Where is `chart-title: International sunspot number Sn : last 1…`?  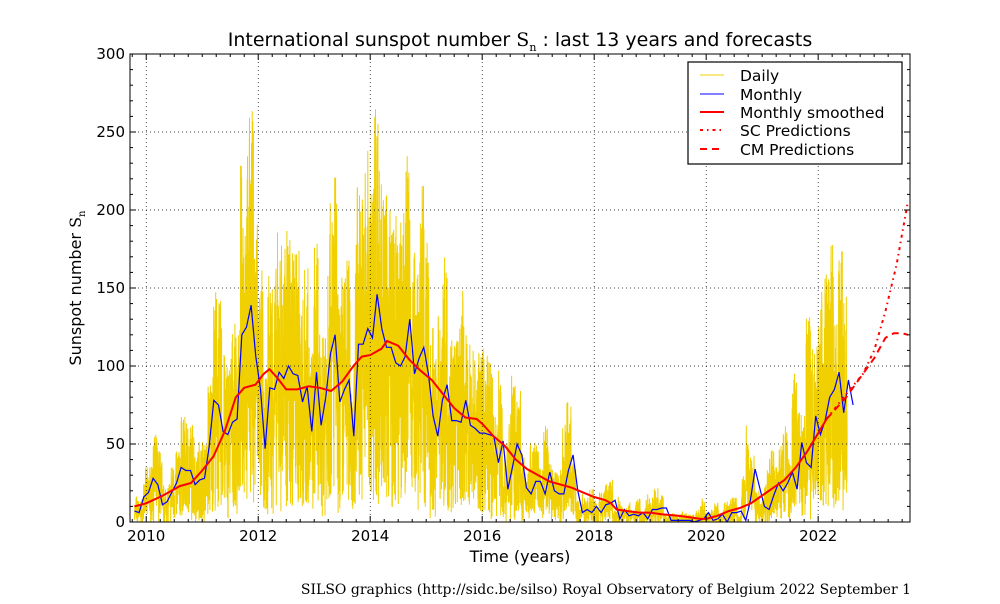 chart-title: International sunspot number Sn : last 1… is located at coordinates (520, 41).